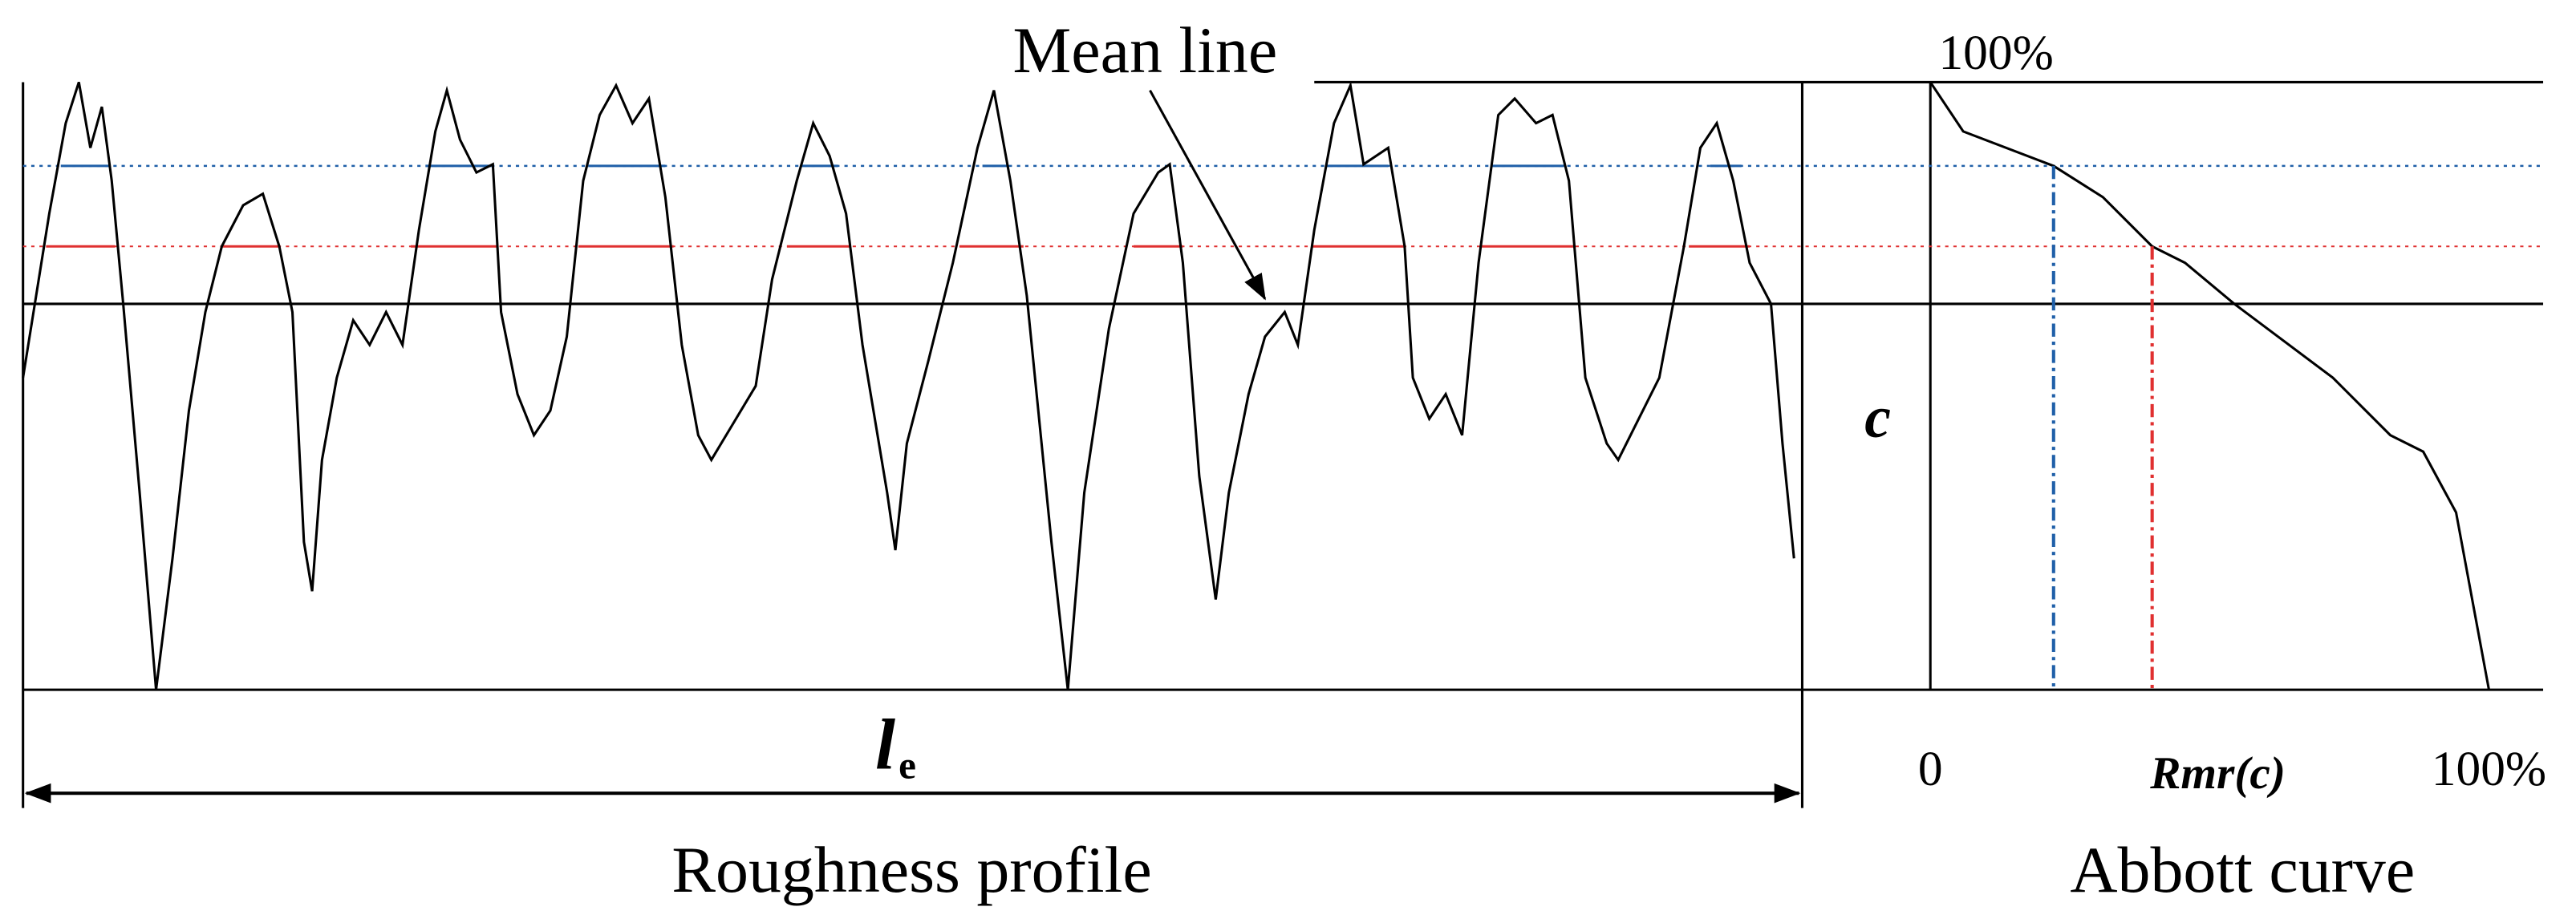 The width and height of the screenshot is (2576, 923). Describe the element at coordinates (1930, 769) in the screenshot. I see `abbott-x-start: 0` at that location.